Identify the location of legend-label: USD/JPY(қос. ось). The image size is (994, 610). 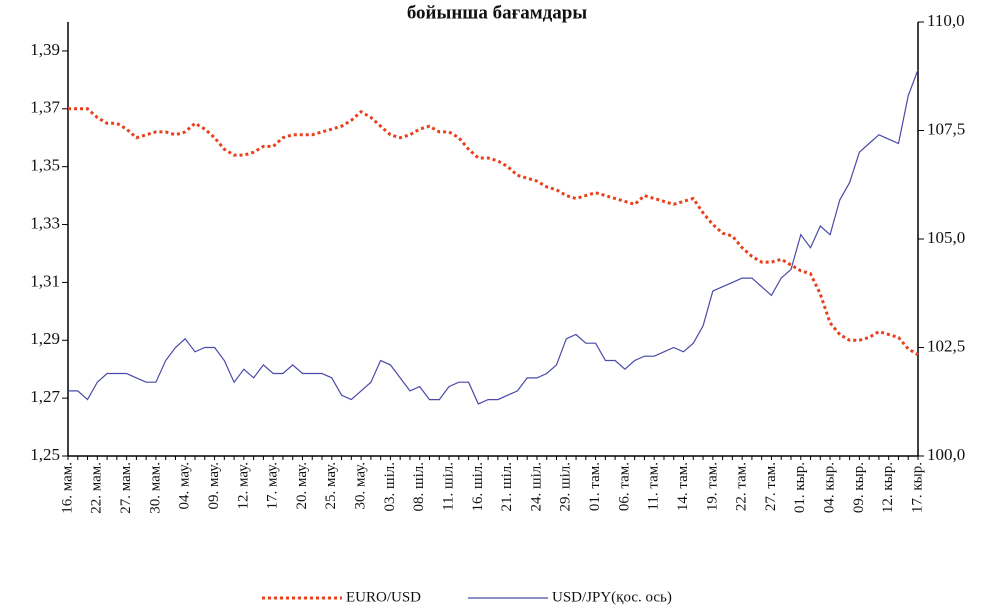
(612, 597).